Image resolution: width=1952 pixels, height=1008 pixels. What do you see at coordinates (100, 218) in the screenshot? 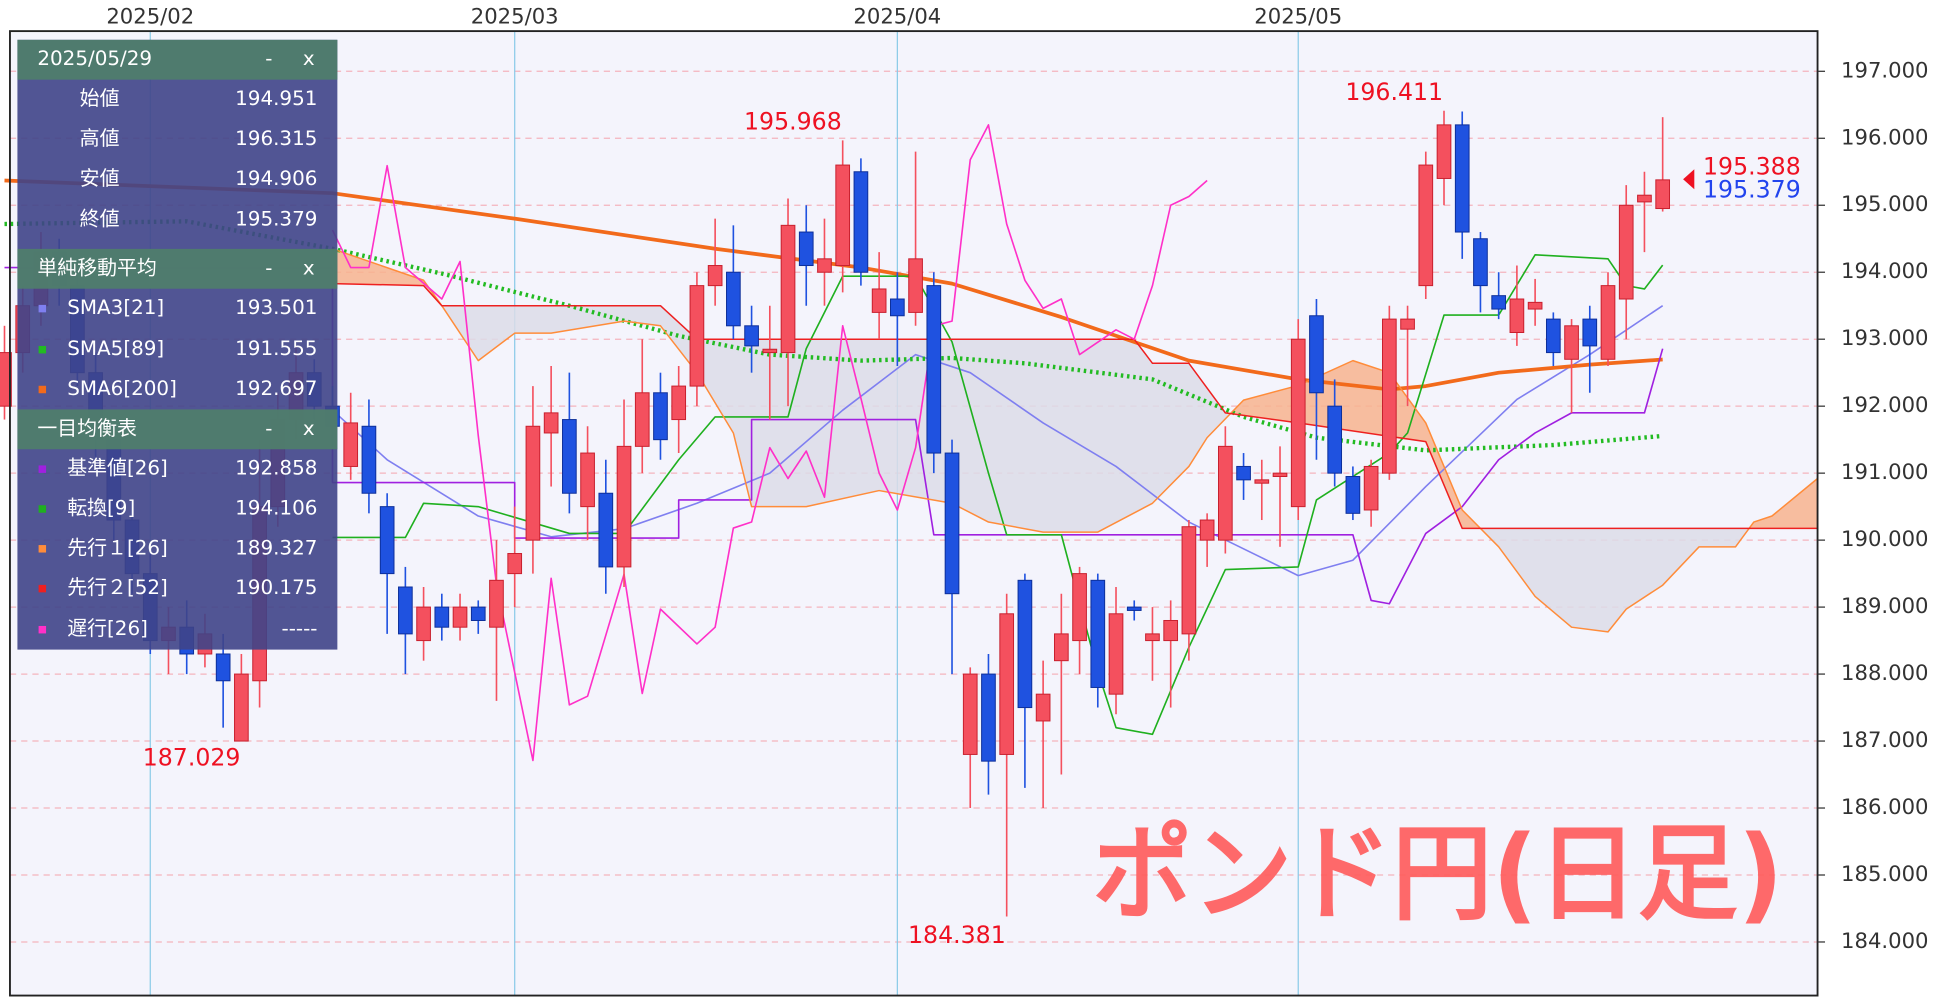
I see `ohlc-label: 終値` at bounding box center [100, 218].